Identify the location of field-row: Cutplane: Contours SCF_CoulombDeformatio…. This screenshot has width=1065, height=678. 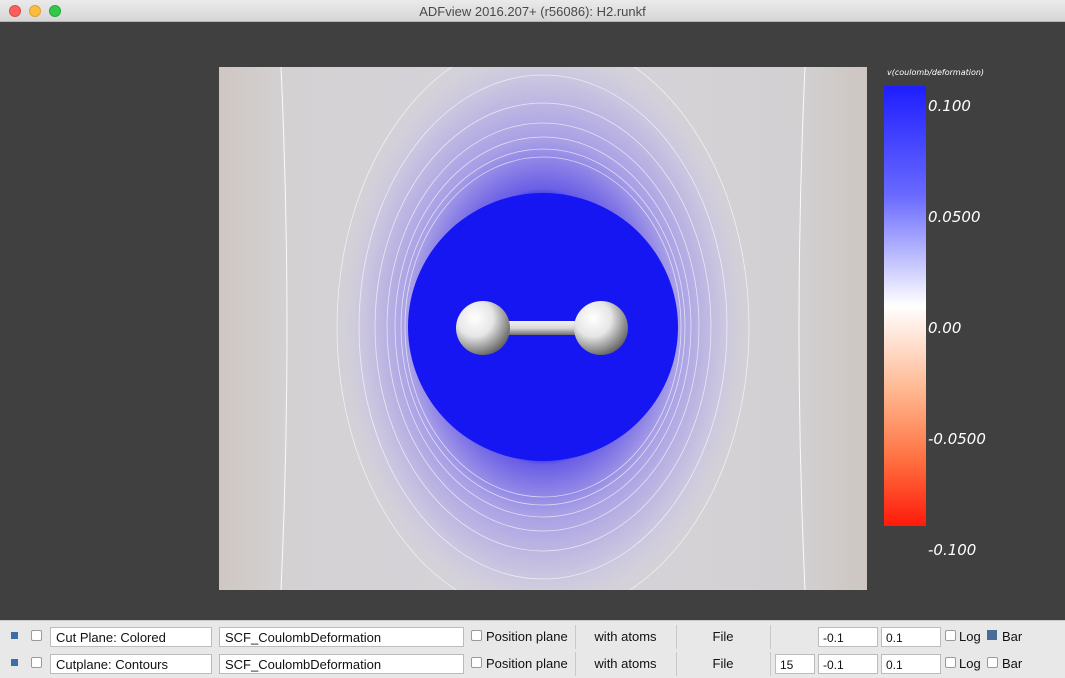
(532, 664).